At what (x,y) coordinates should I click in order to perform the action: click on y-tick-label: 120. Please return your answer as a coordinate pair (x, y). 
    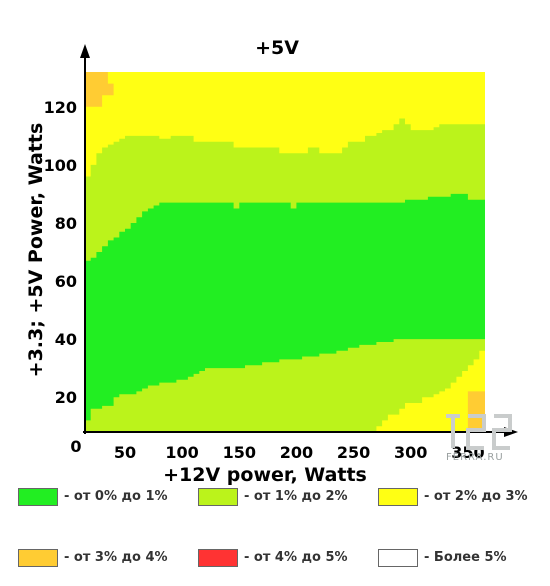
    Looking at the image, I should click on (60, 107).